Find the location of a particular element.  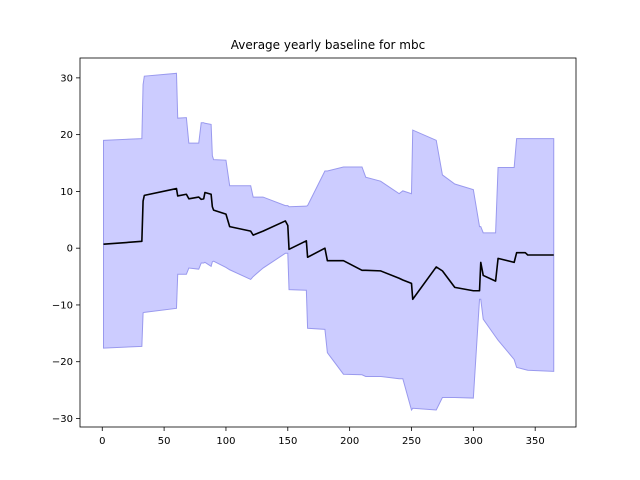

y-tick-label: 30 is located at coordinates (66, 78).